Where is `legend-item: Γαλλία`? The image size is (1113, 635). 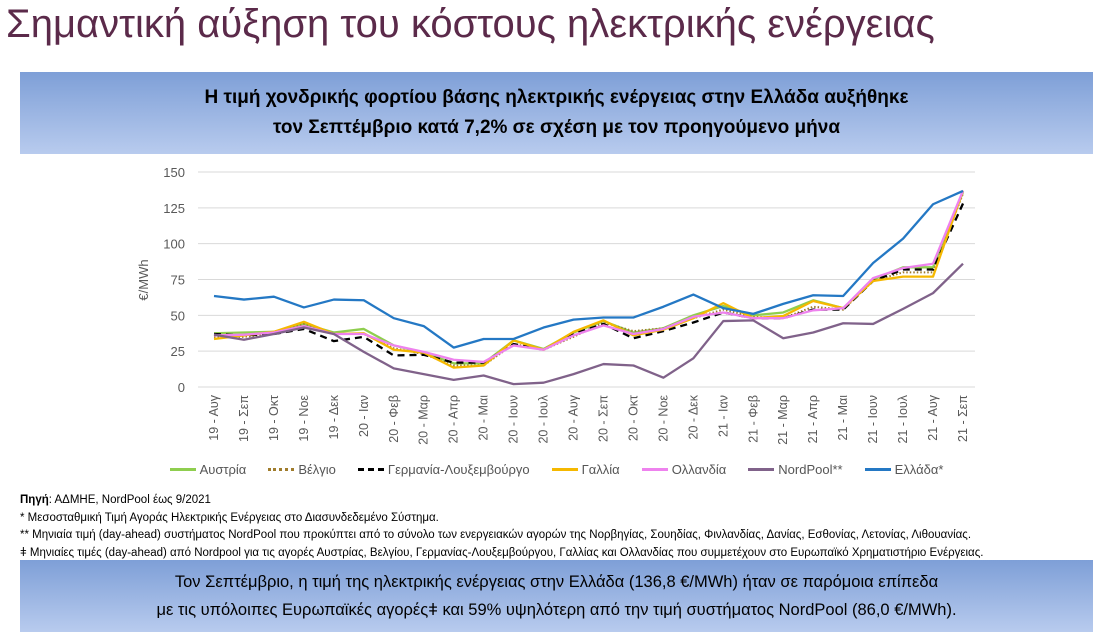 legend-item: Γαλλία is located at coordinates (585, 469).